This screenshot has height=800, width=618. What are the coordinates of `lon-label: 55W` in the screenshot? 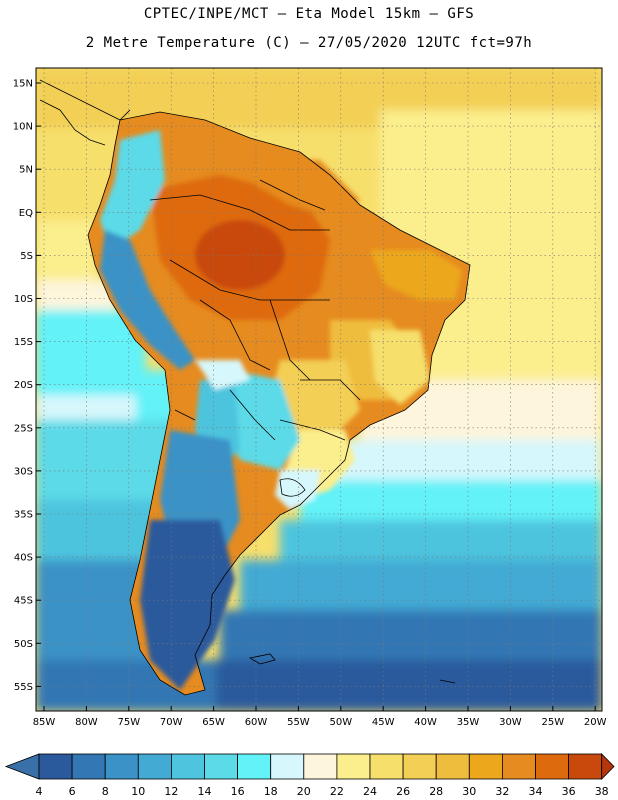 It's located at (298, 722).